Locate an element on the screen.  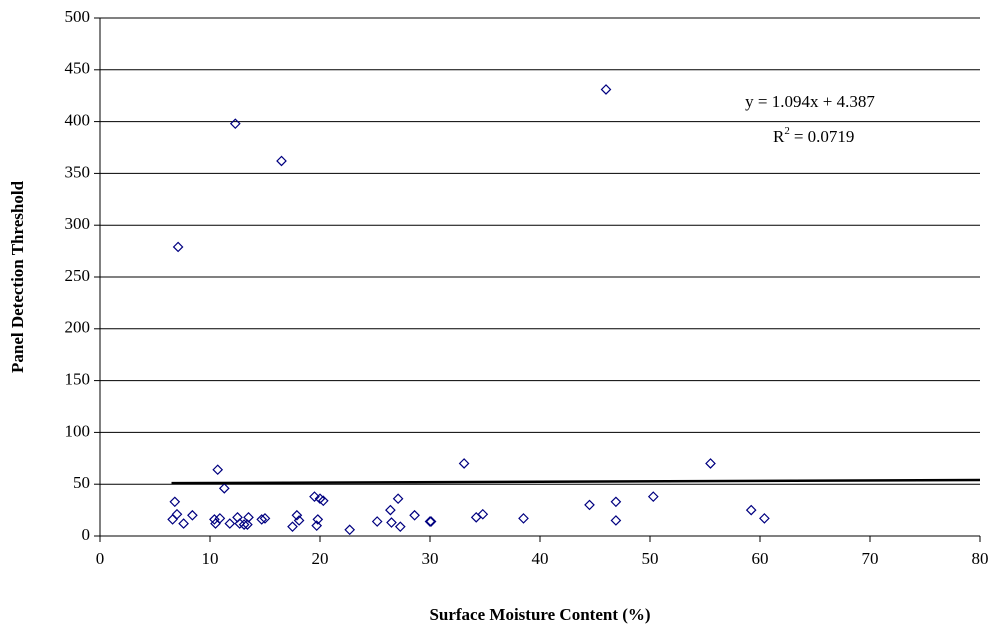
y-tick-label: 150 is located at coordinates (78, 379).